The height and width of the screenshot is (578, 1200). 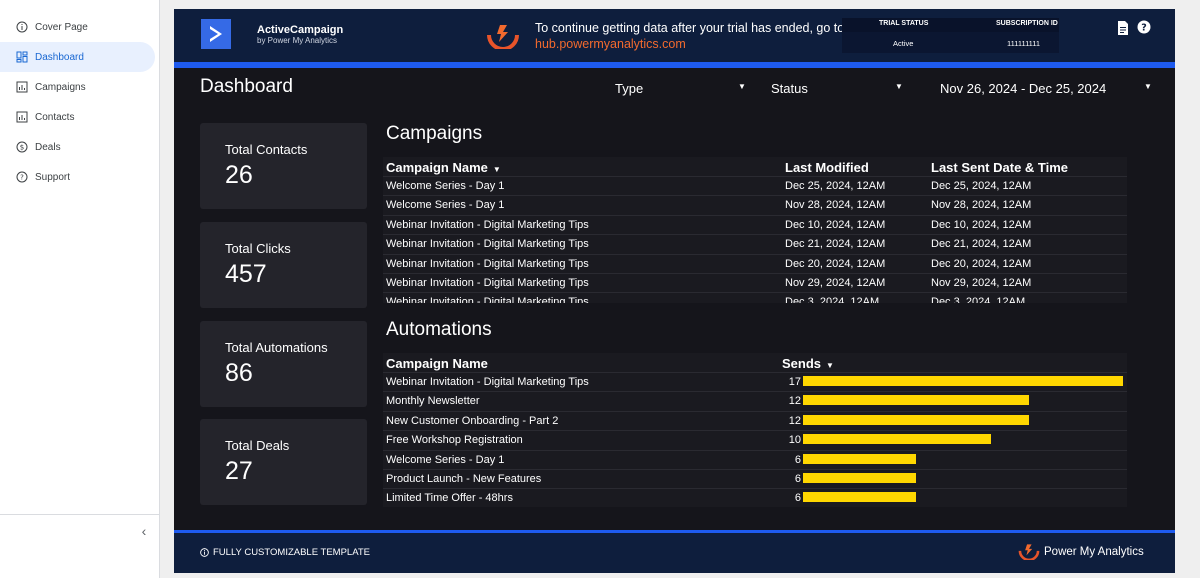 What do you see at coordinates (144, 531) in the screenshot?
I see `collapse-sidebar-button: ‹` at bounding box center [144, 531].